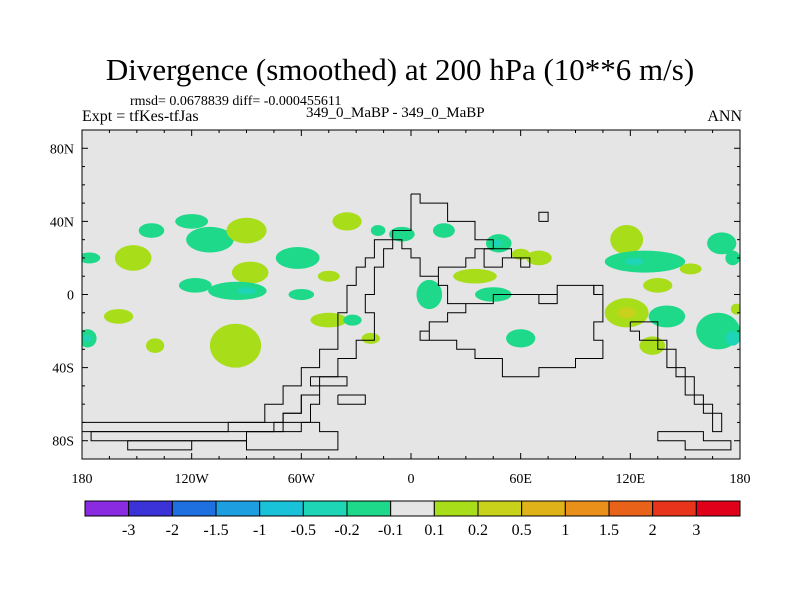  I want to click on colorbar-label-2: -1.5, so click(215, 530).